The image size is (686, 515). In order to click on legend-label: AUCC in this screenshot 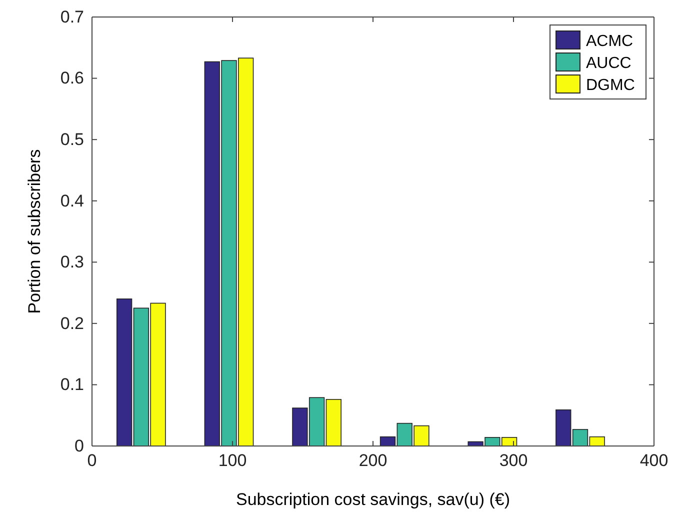, I will do `click(609, 63)`.